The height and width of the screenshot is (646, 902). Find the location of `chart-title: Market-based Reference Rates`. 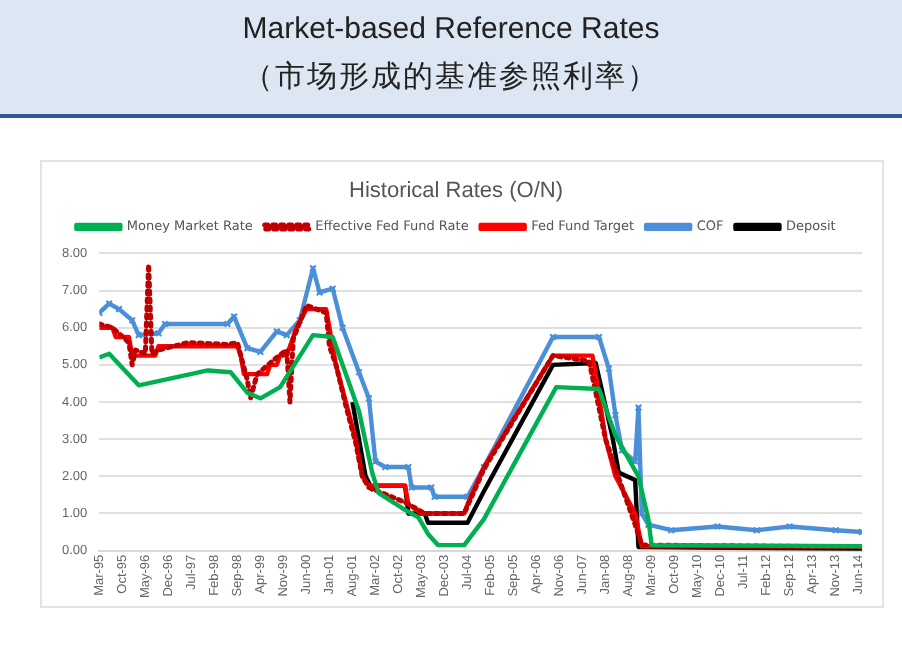

chart-title: Market-based Reference Rates is located at coordinates (451, 29).